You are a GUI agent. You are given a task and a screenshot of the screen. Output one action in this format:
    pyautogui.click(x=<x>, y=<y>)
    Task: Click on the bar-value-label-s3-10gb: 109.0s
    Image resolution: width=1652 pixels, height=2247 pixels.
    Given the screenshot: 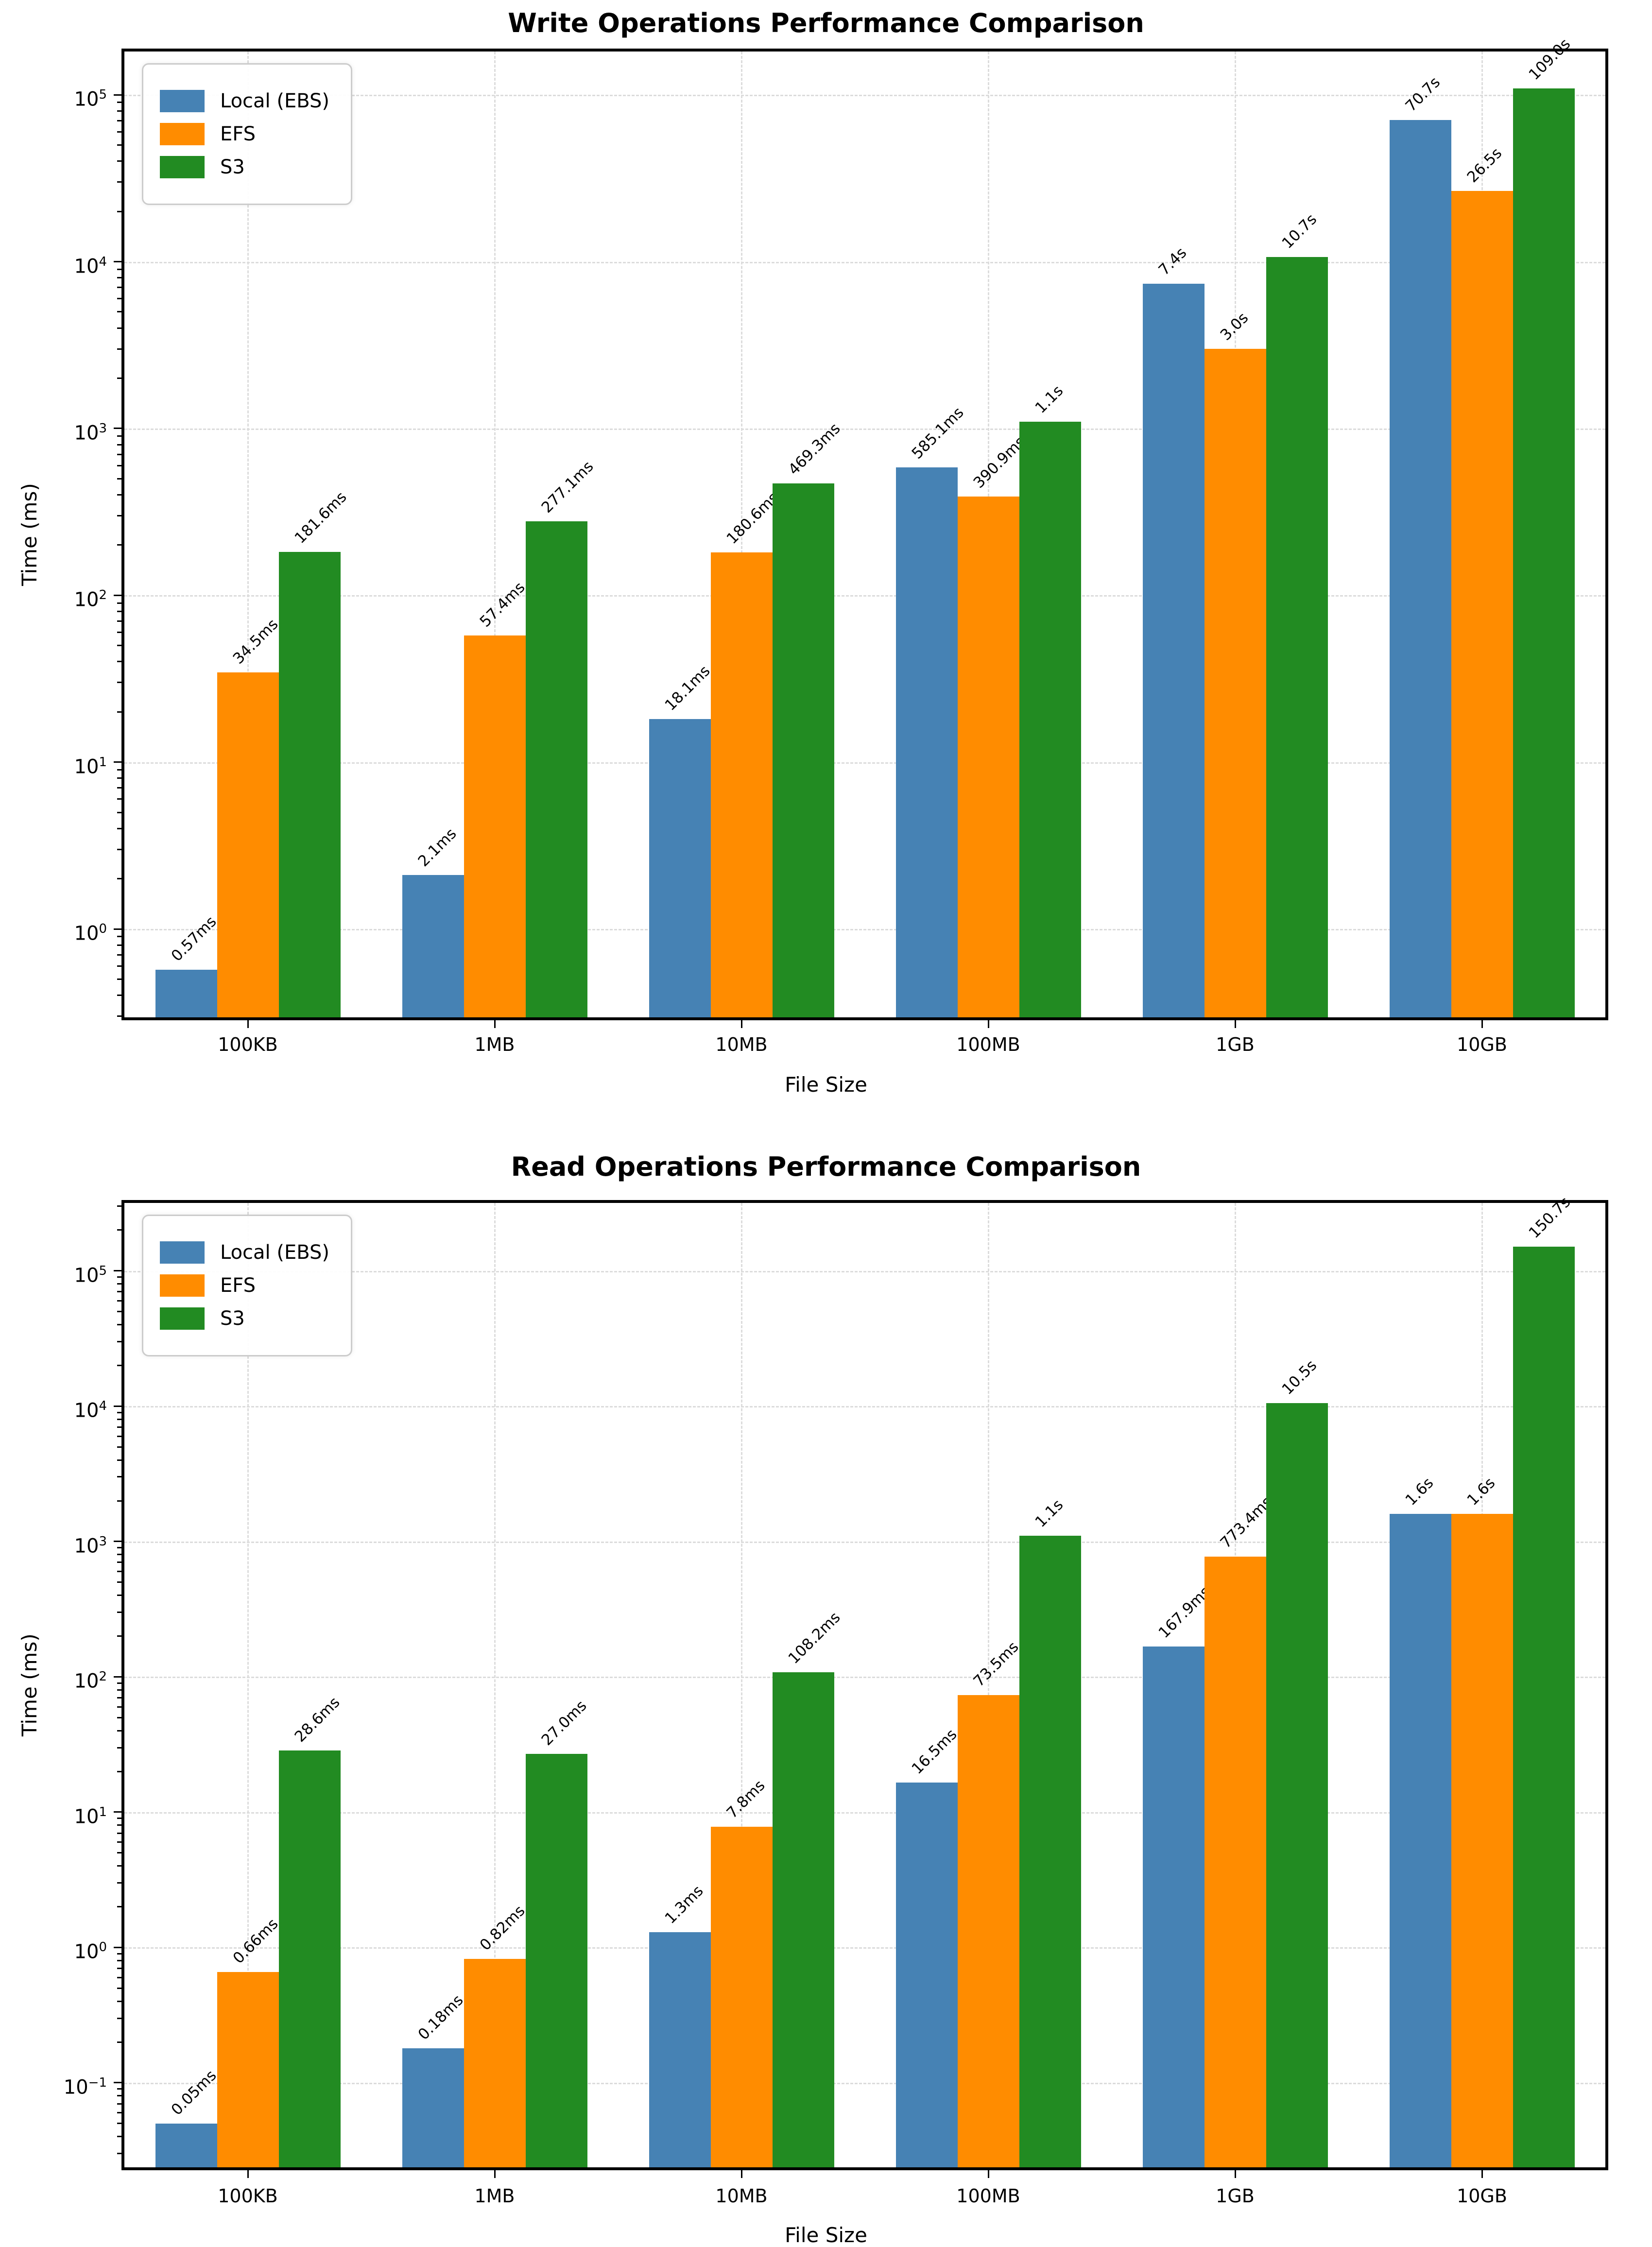 What is the action you would take?
    pyautogui.click(x=1549, y=59)
    